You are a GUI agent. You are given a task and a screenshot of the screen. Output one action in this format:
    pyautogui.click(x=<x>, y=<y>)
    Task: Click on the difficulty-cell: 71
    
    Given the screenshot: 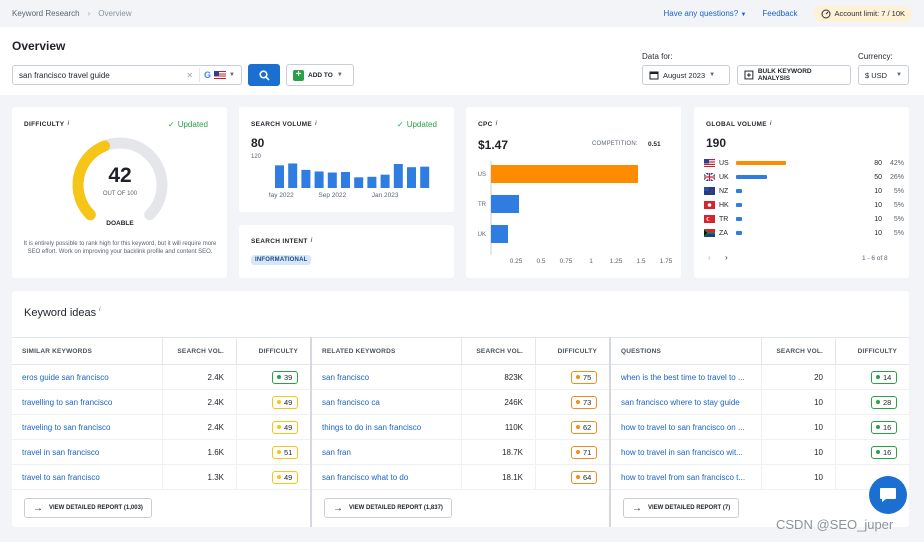 What is the action you would take?
    pyautogui.click(x=572, y=452)
    